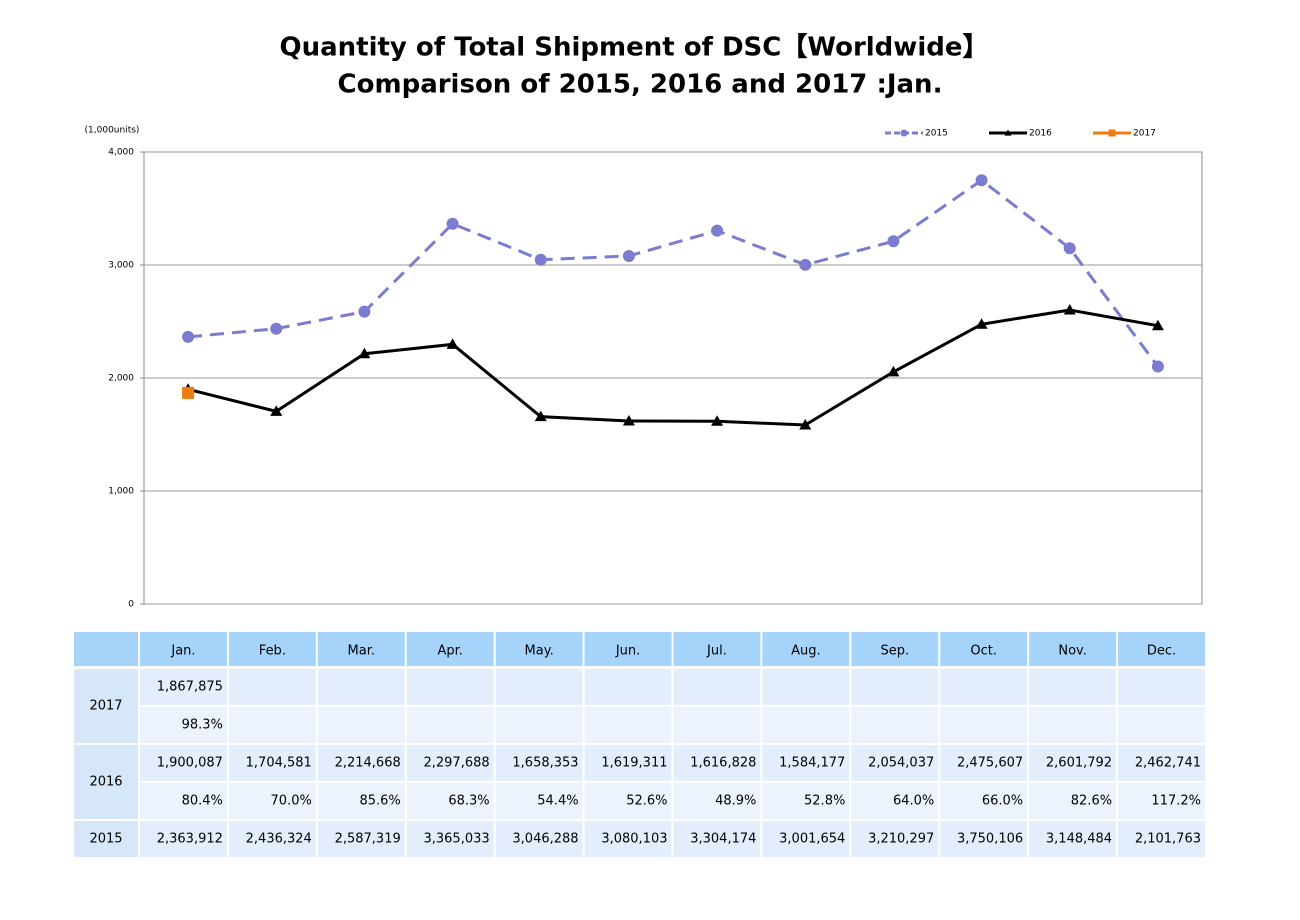 This screenshot has height=920, width=1300. Describe the element at coordinates (894, 651) in the screenshot. I see `table-header: Sep.` at that location.